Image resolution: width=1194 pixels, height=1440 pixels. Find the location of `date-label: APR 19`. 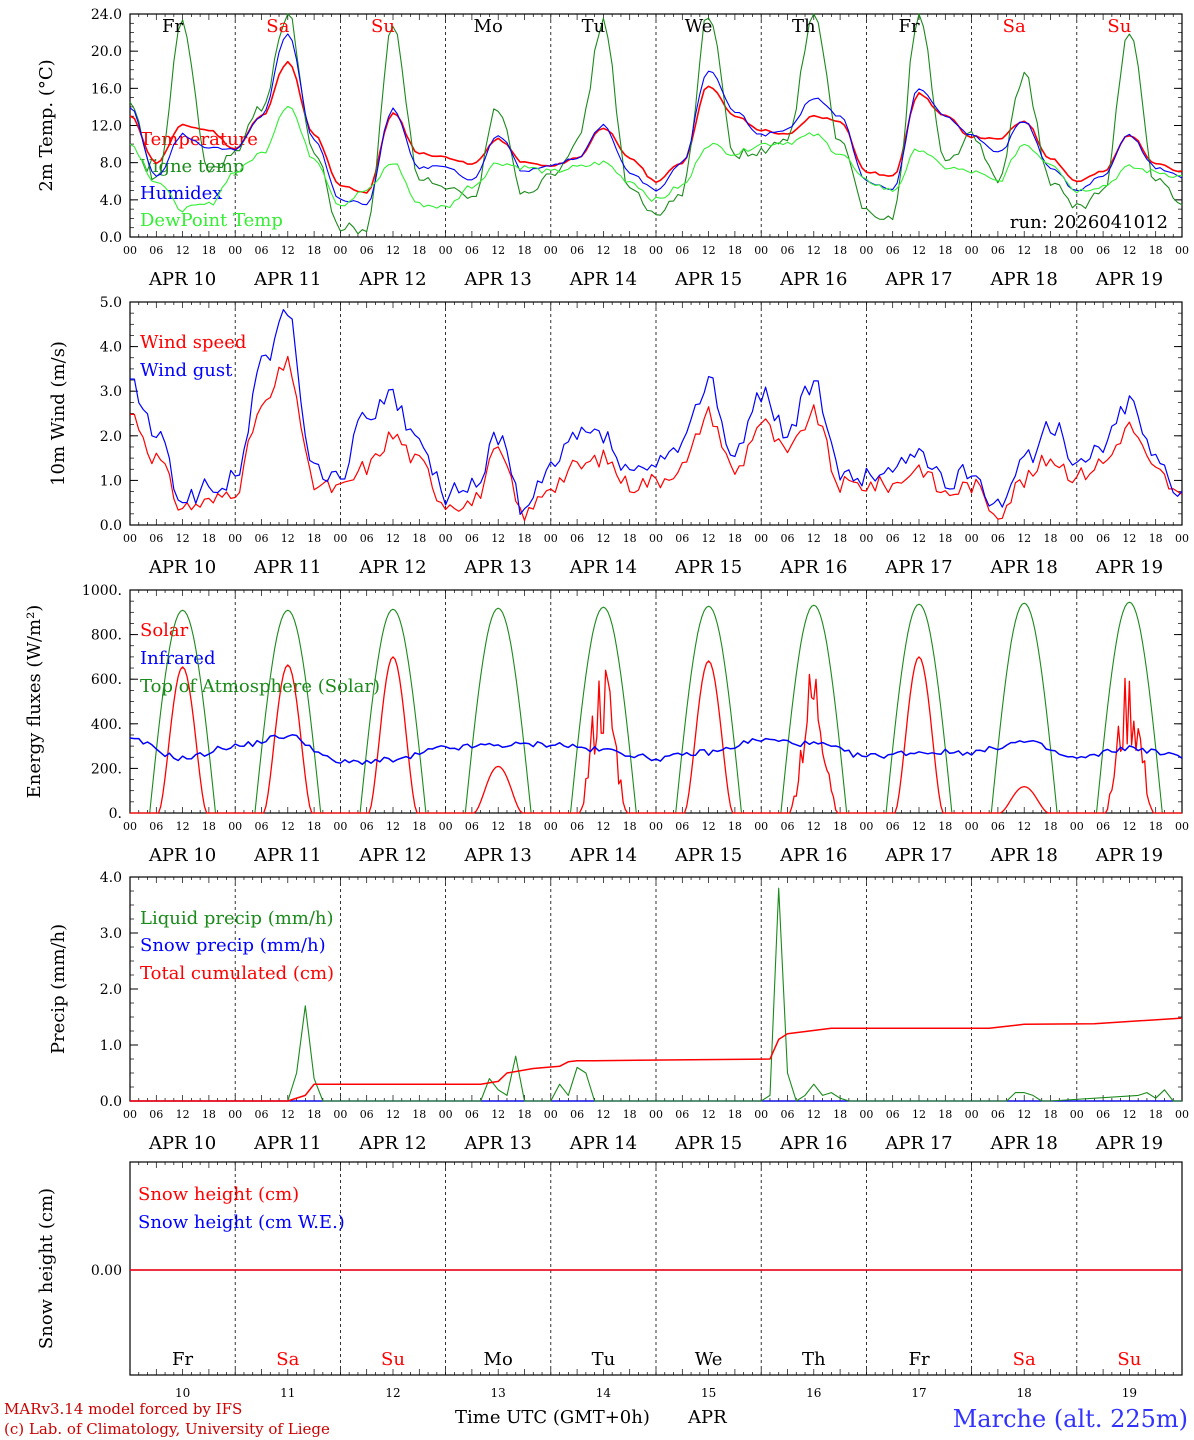

date-label: APR 19 is located at coordinates (1129, 855).